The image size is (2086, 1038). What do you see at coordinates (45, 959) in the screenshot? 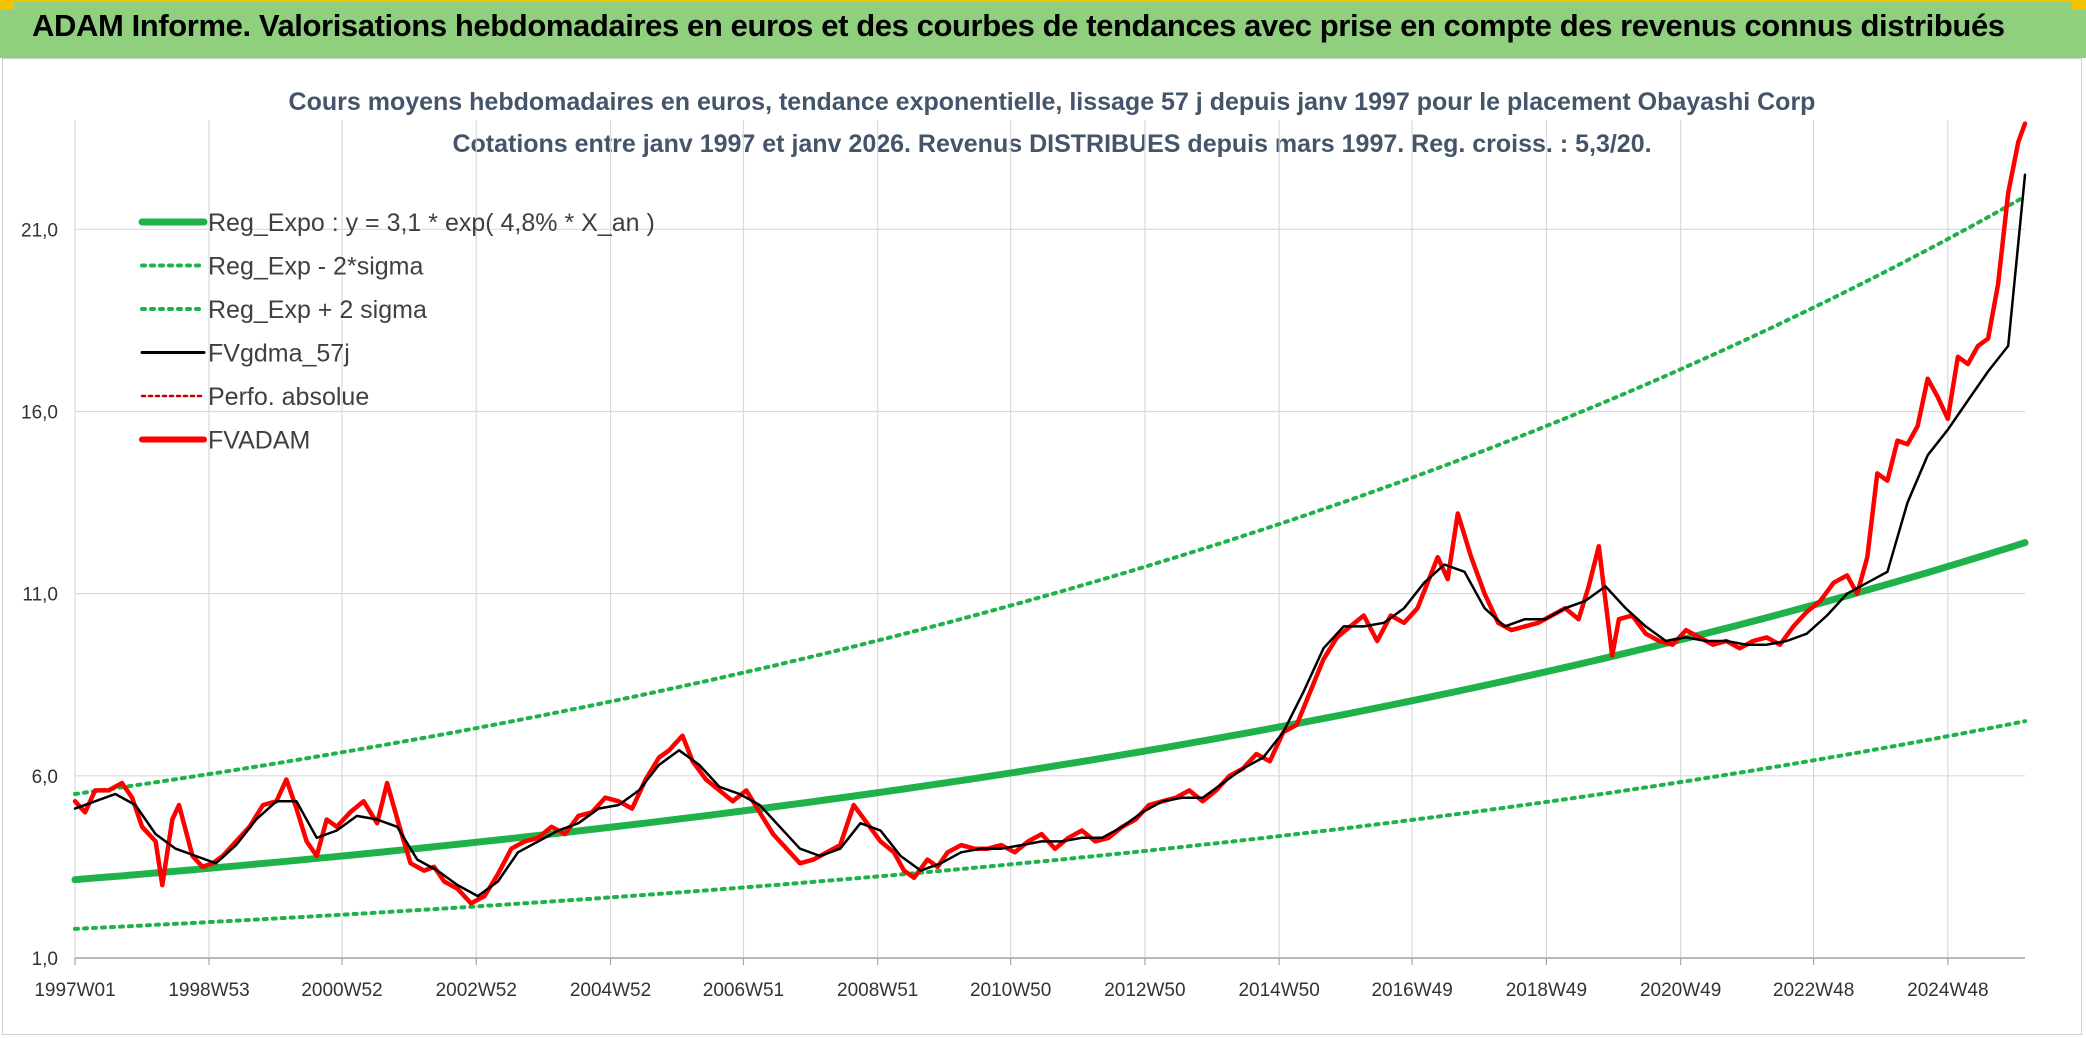
I see `y-tick-label: 1,0` at bounding box center [45, 959].